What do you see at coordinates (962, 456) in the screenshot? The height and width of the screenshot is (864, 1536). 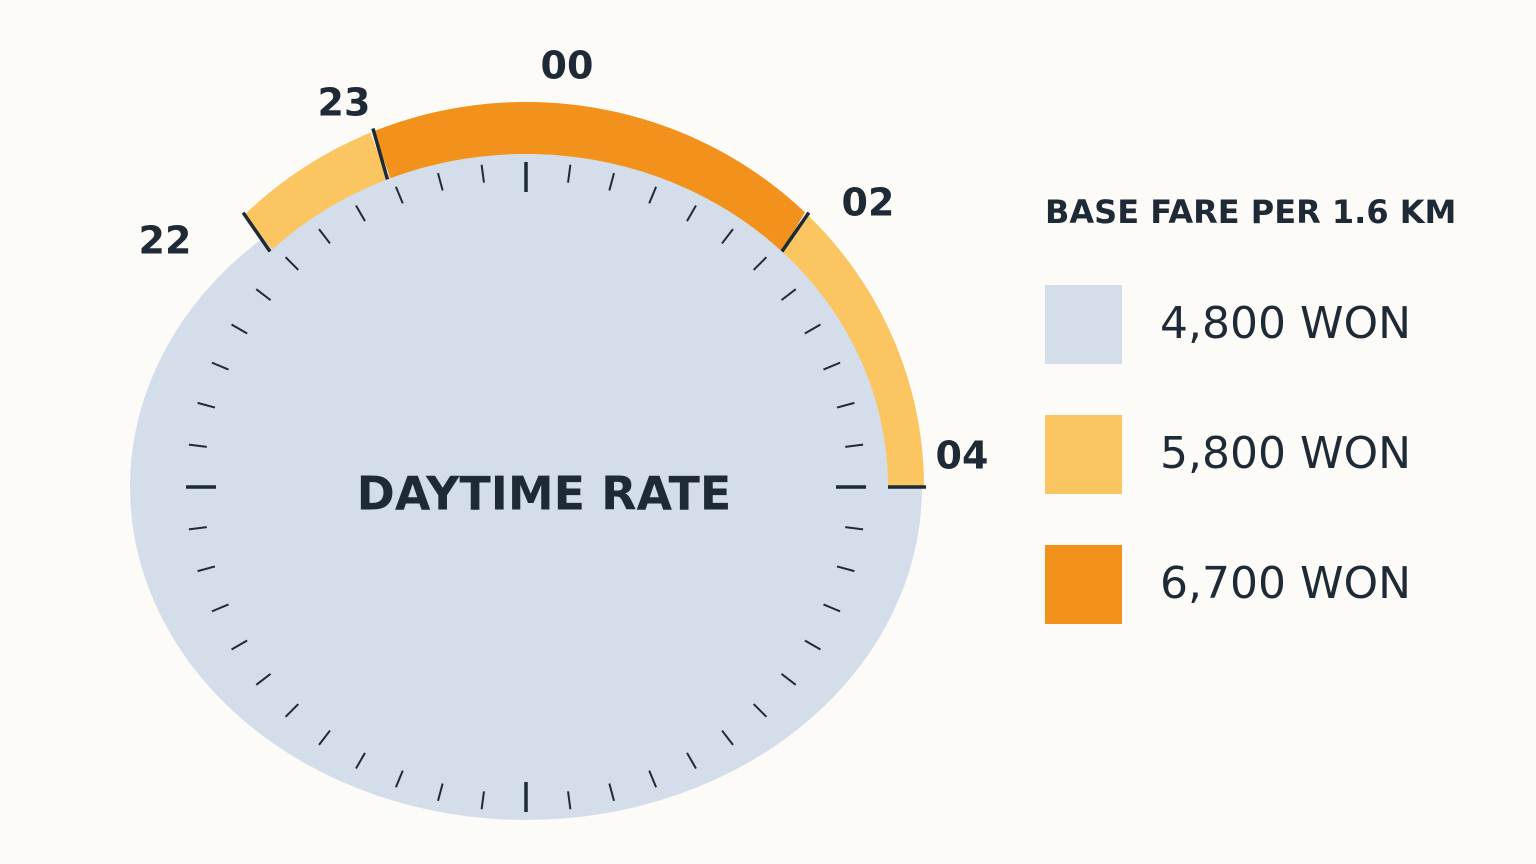 I see `hour-label: 04` at bounding box center [962, 456].